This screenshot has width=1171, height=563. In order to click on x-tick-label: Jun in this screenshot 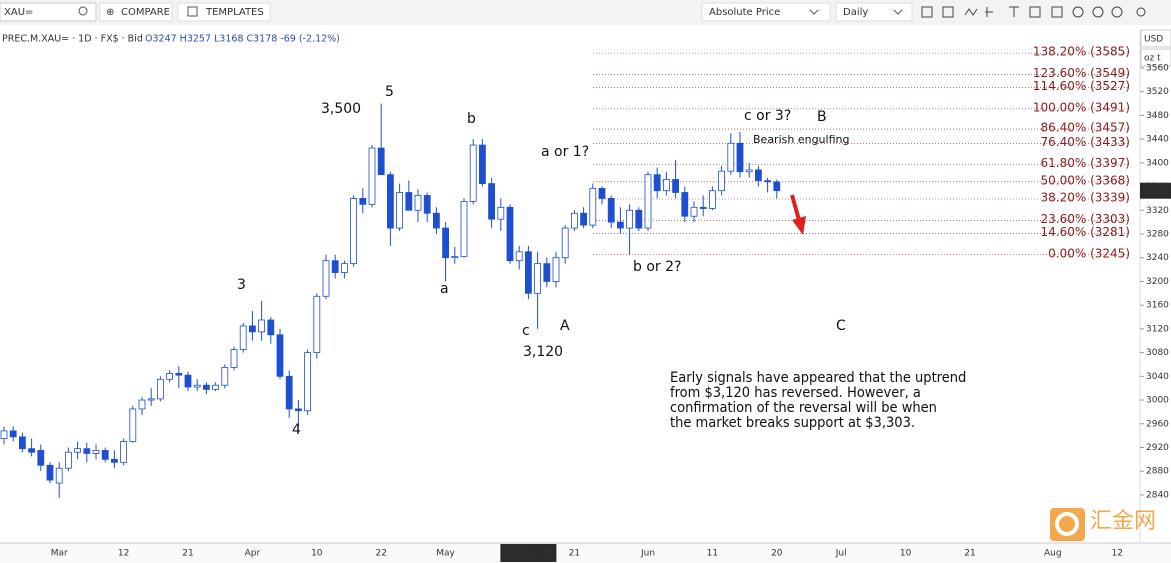, I will do `click(647, 554)`.